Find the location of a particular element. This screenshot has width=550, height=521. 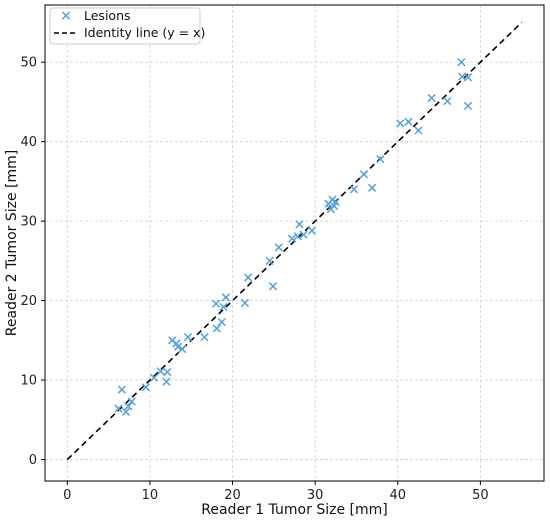

legend-marker-lesions is located at coordinates (66, 15).